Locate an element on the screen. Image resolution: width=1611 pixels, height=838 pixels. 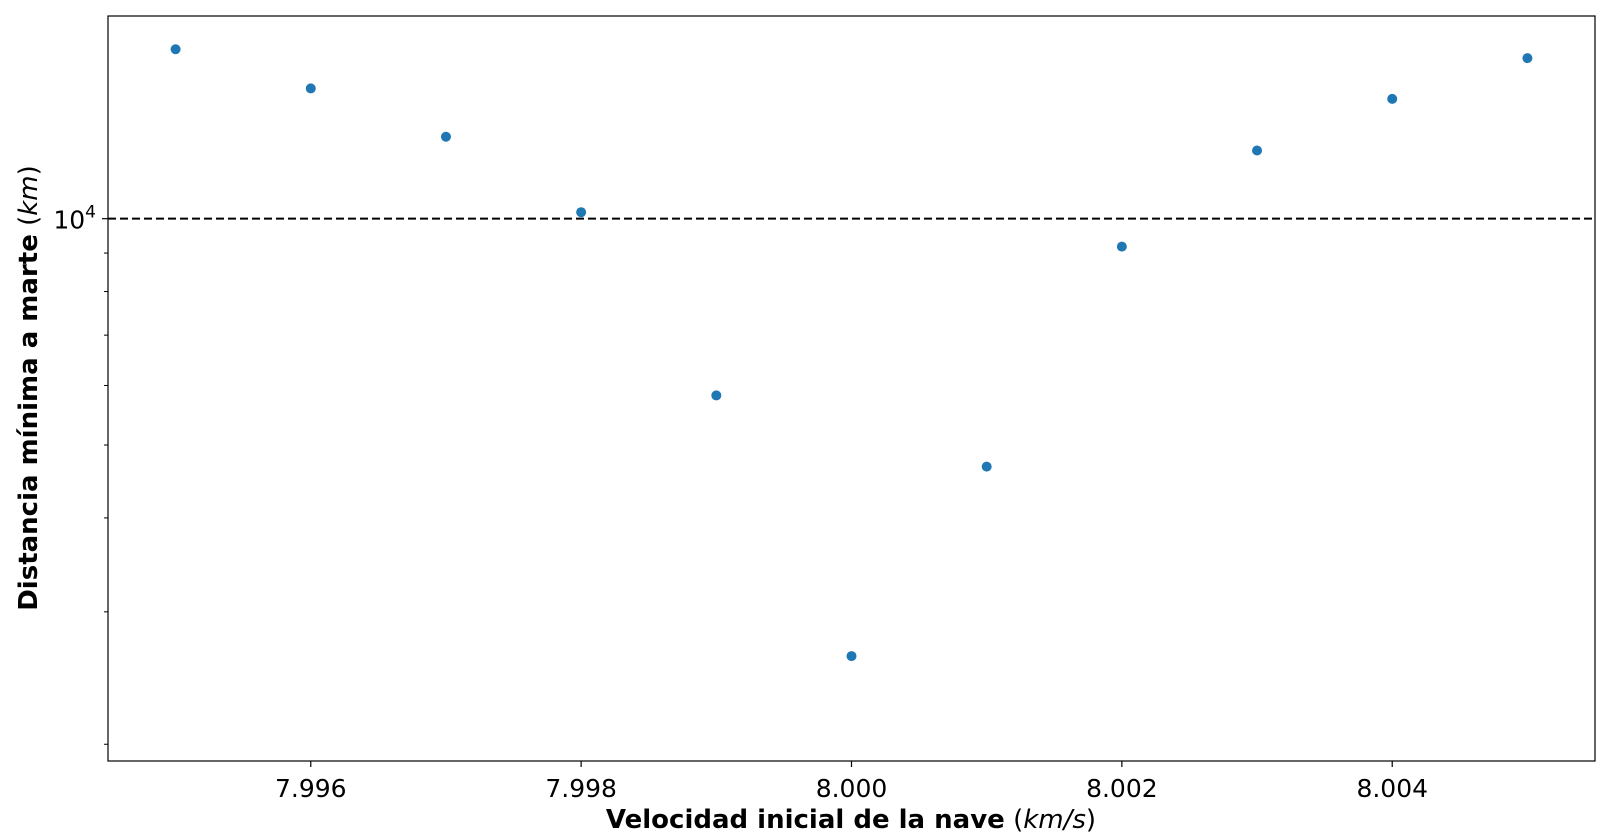
x-tick-label: 8.004 is located at coordinates (1392, 788).